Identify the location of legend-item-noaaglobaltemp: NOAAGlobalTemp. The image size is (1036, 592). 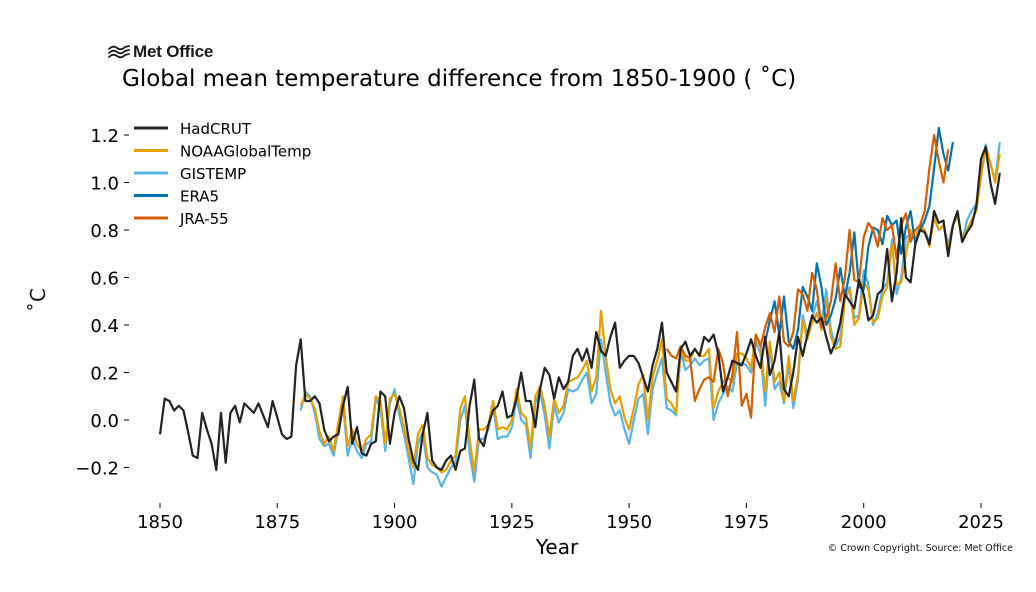
(222, 152).